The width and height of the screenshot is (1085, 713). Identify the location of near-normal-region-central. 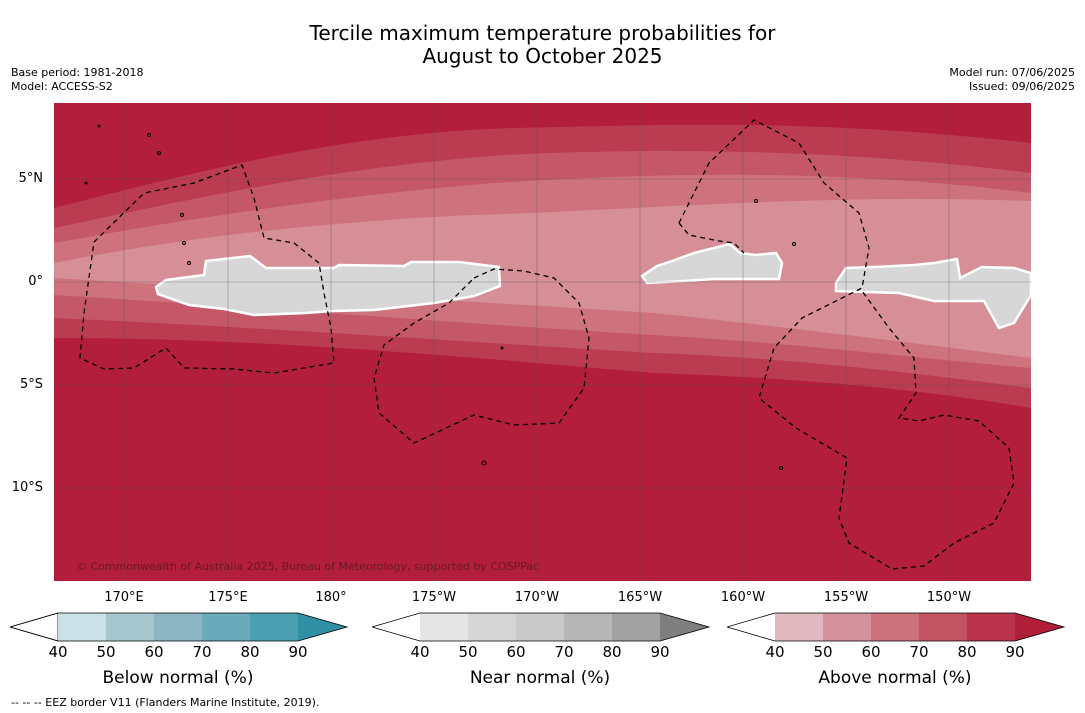
(712, 263).